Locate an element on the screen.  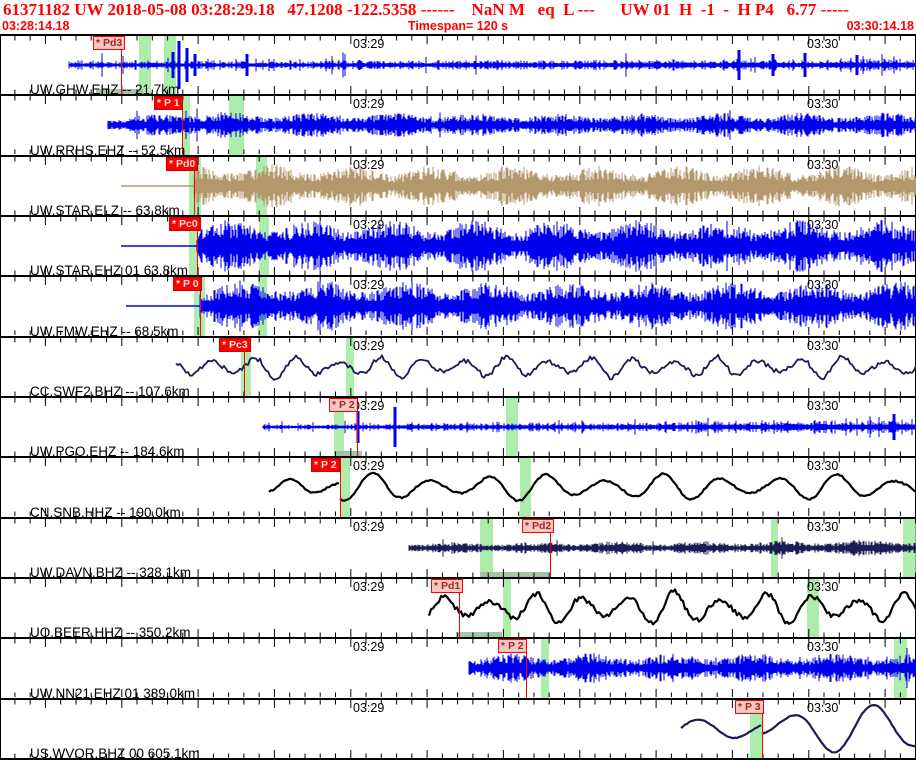
station-label: UW.STAR.EHZ 01 63.8km is located at coordinates (109, 271).